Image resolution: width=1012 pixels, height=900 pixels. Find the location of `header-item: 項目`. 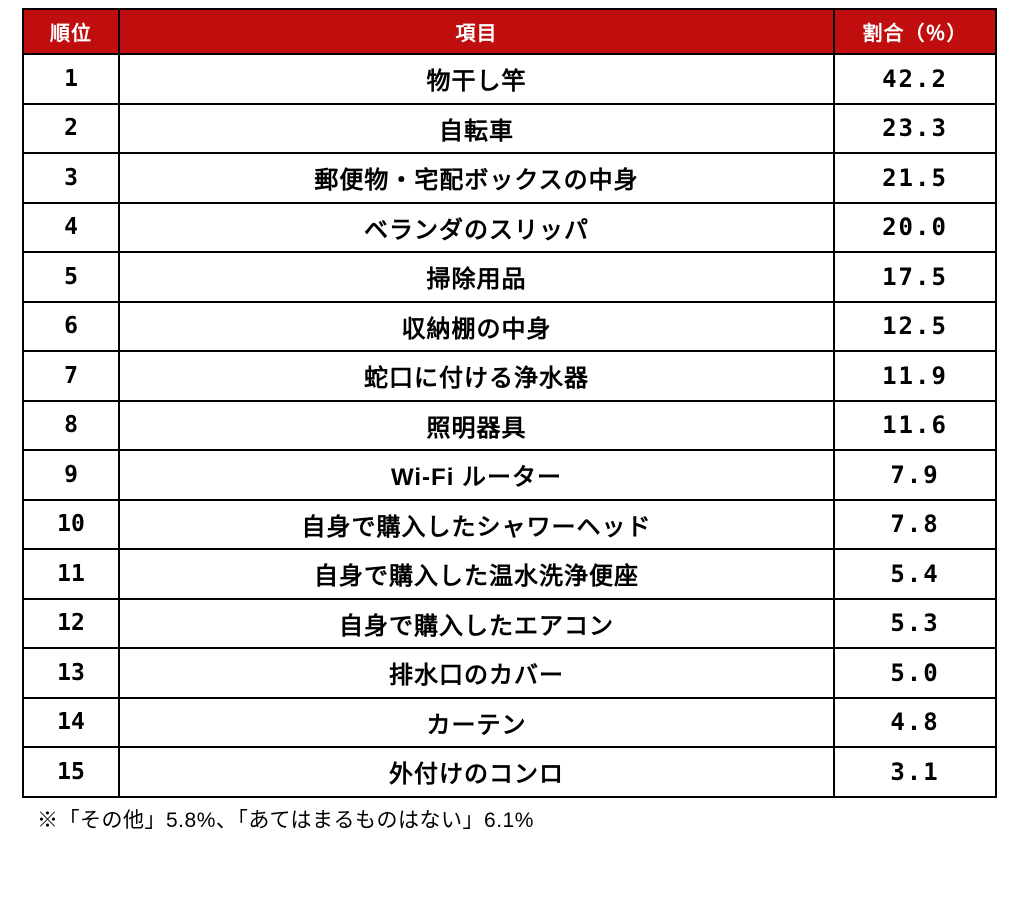

header-item: 項目 is located at coordinates (476, 31).